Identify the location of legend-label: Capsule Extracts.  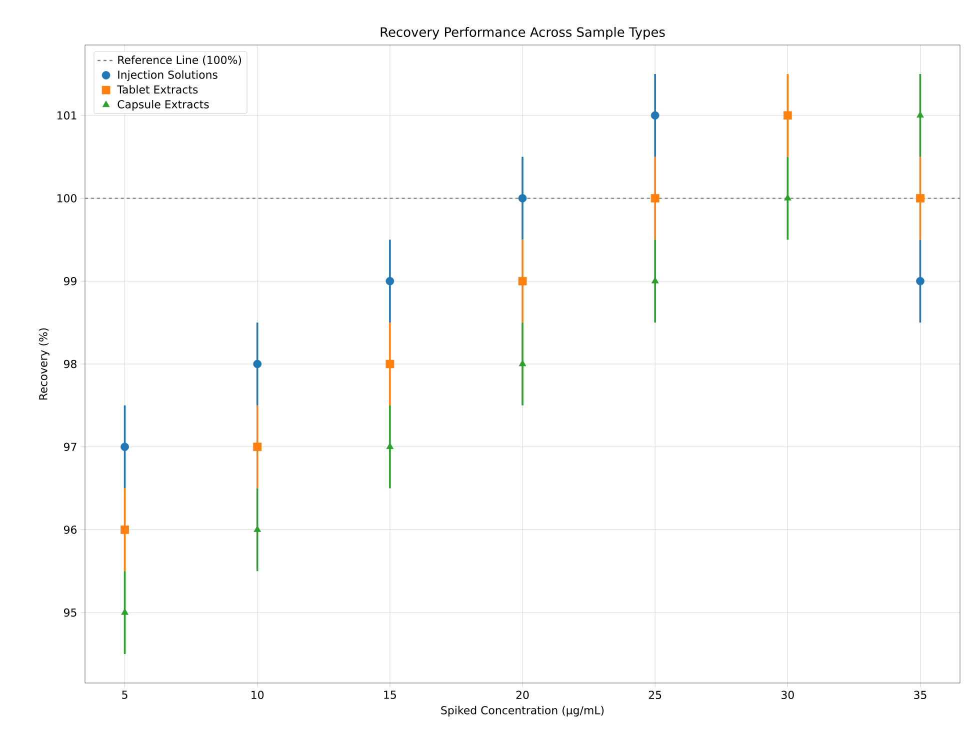
(163, 105).